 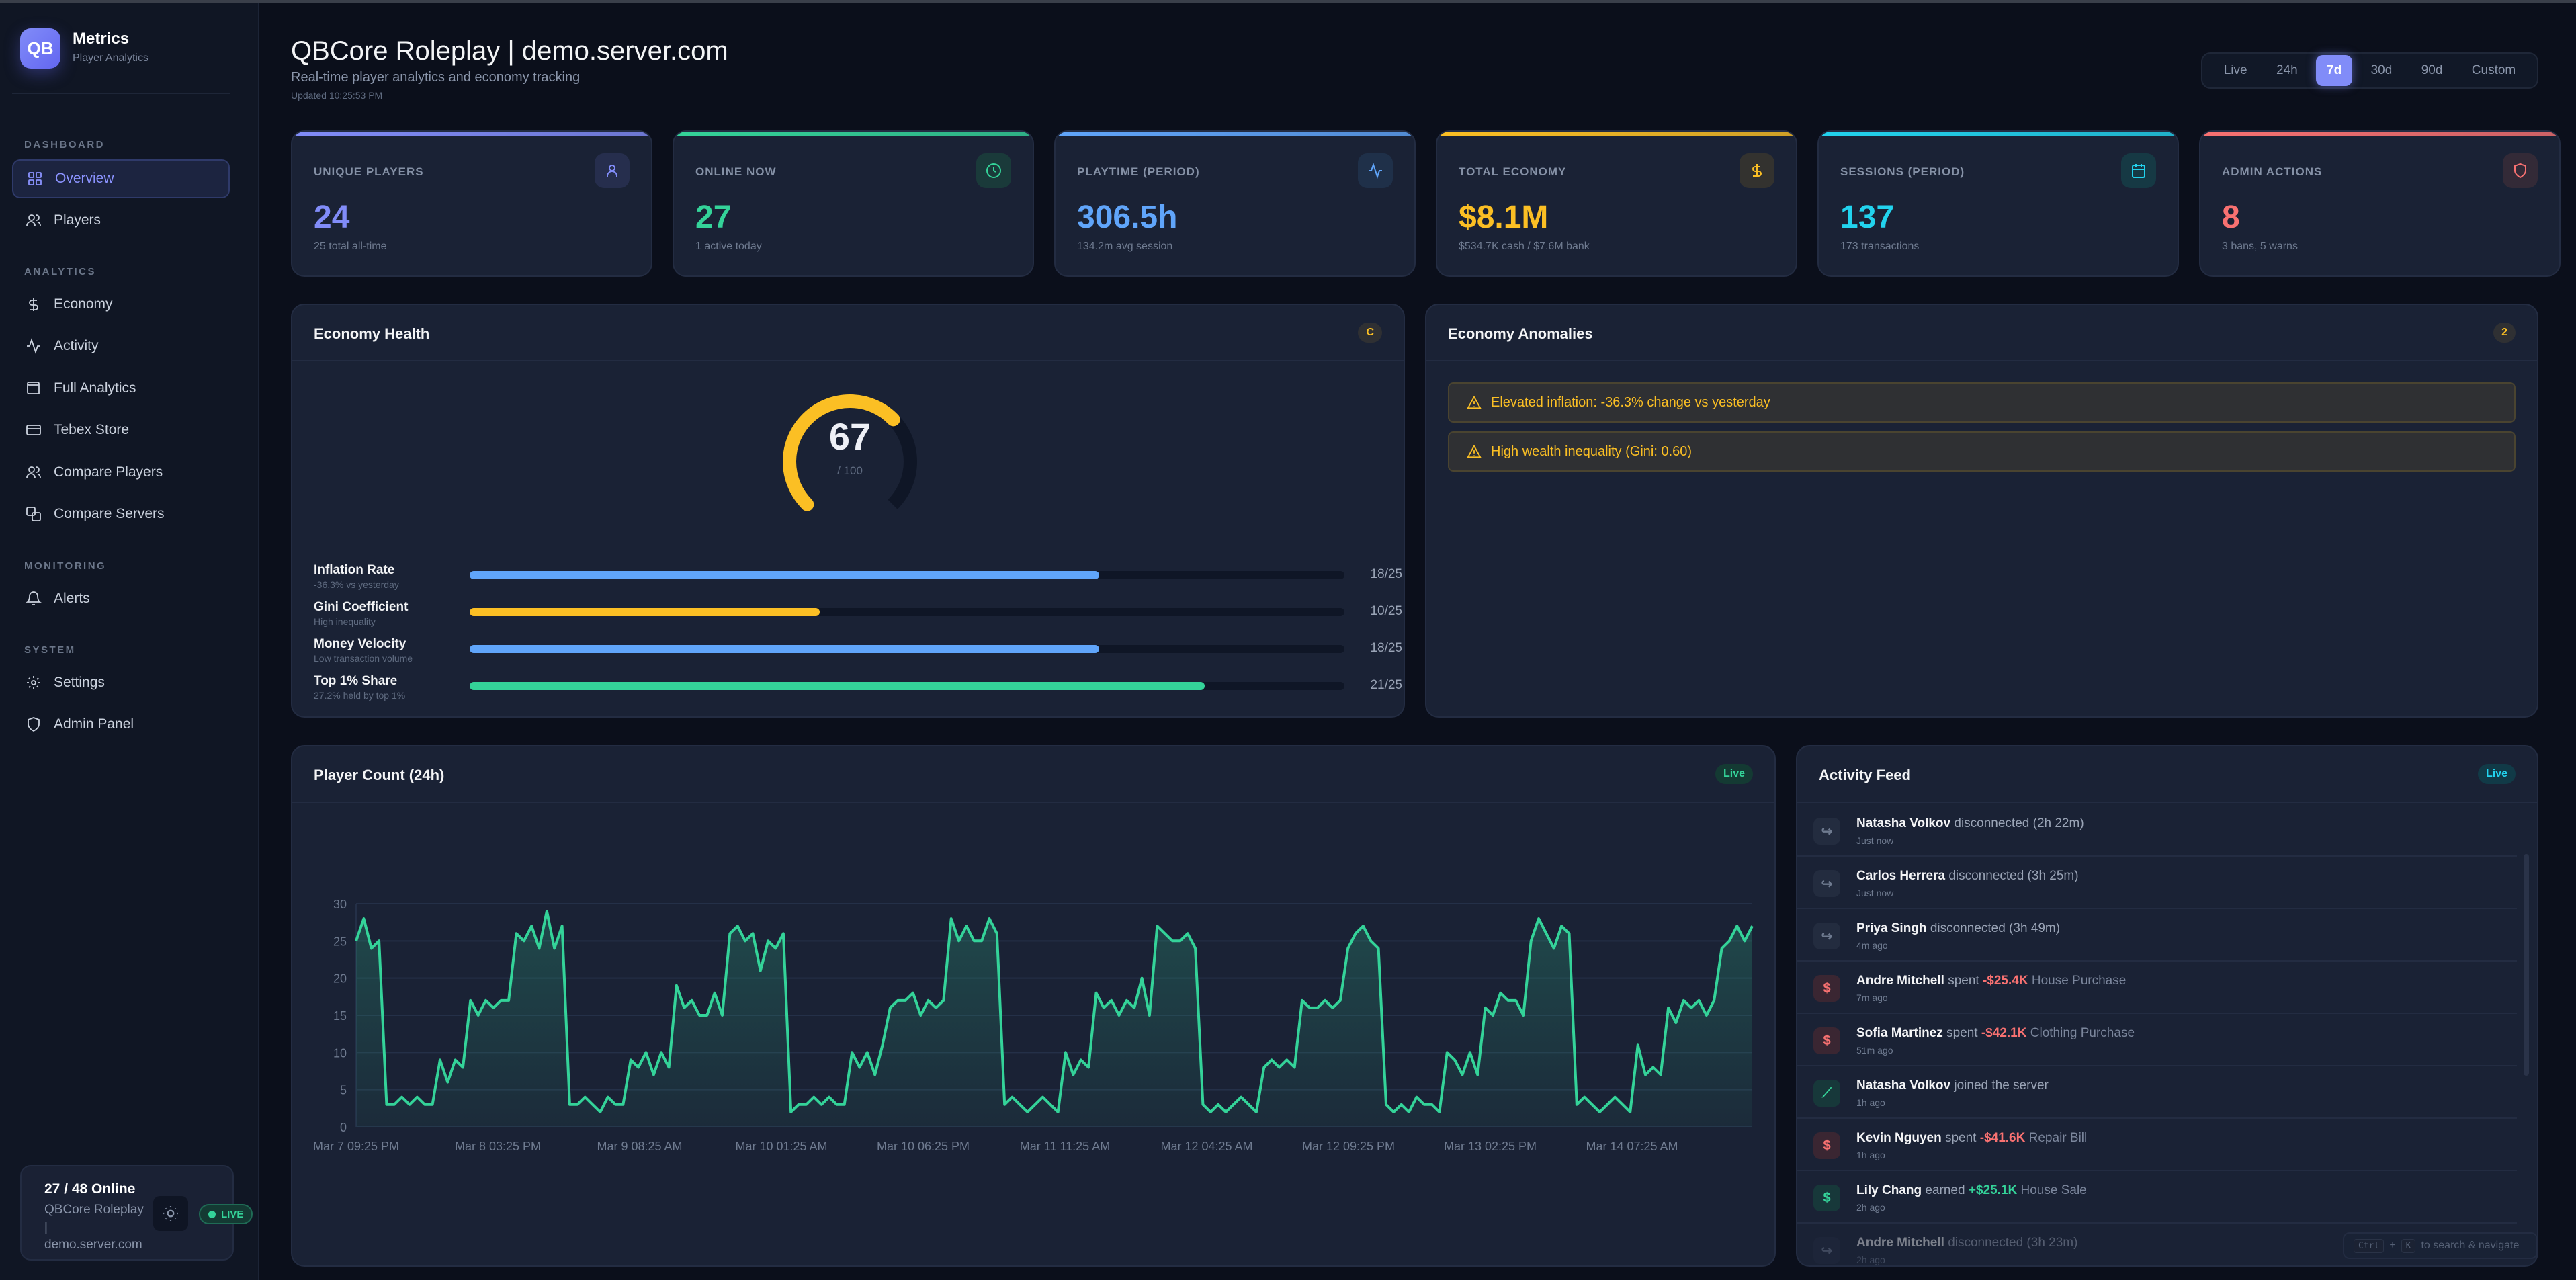 What do you see at coordinates (337, 95) in the screenshot?
I see `updated-timestamp: Updated 10:25:53 PM` at bounding box center [337, 95].